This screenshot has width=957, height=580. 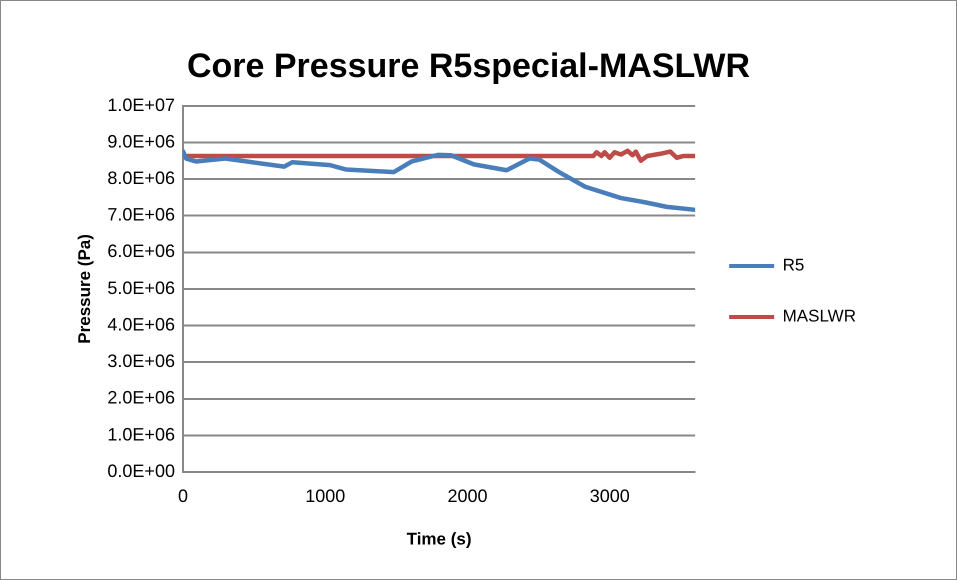 What do you see at coordinates (141, 434) in the screenshot?
I see `y-tick-label: 1.0E+06` at bounding box center [141, 434].